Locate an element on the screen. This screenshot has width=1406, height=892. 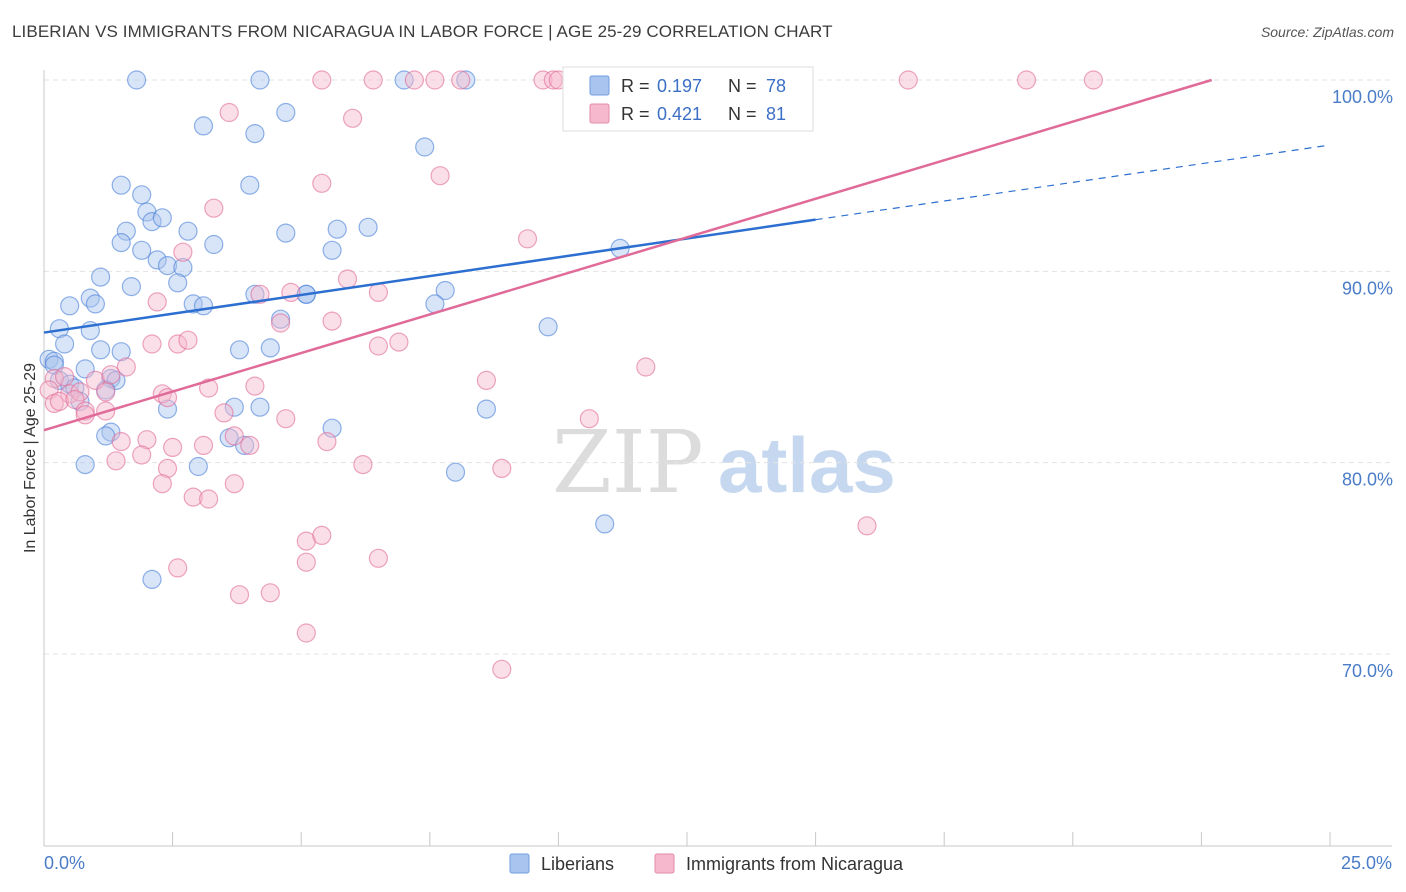
legend-n-value-nicaragua: 81 is located at coordinates (776, 114).